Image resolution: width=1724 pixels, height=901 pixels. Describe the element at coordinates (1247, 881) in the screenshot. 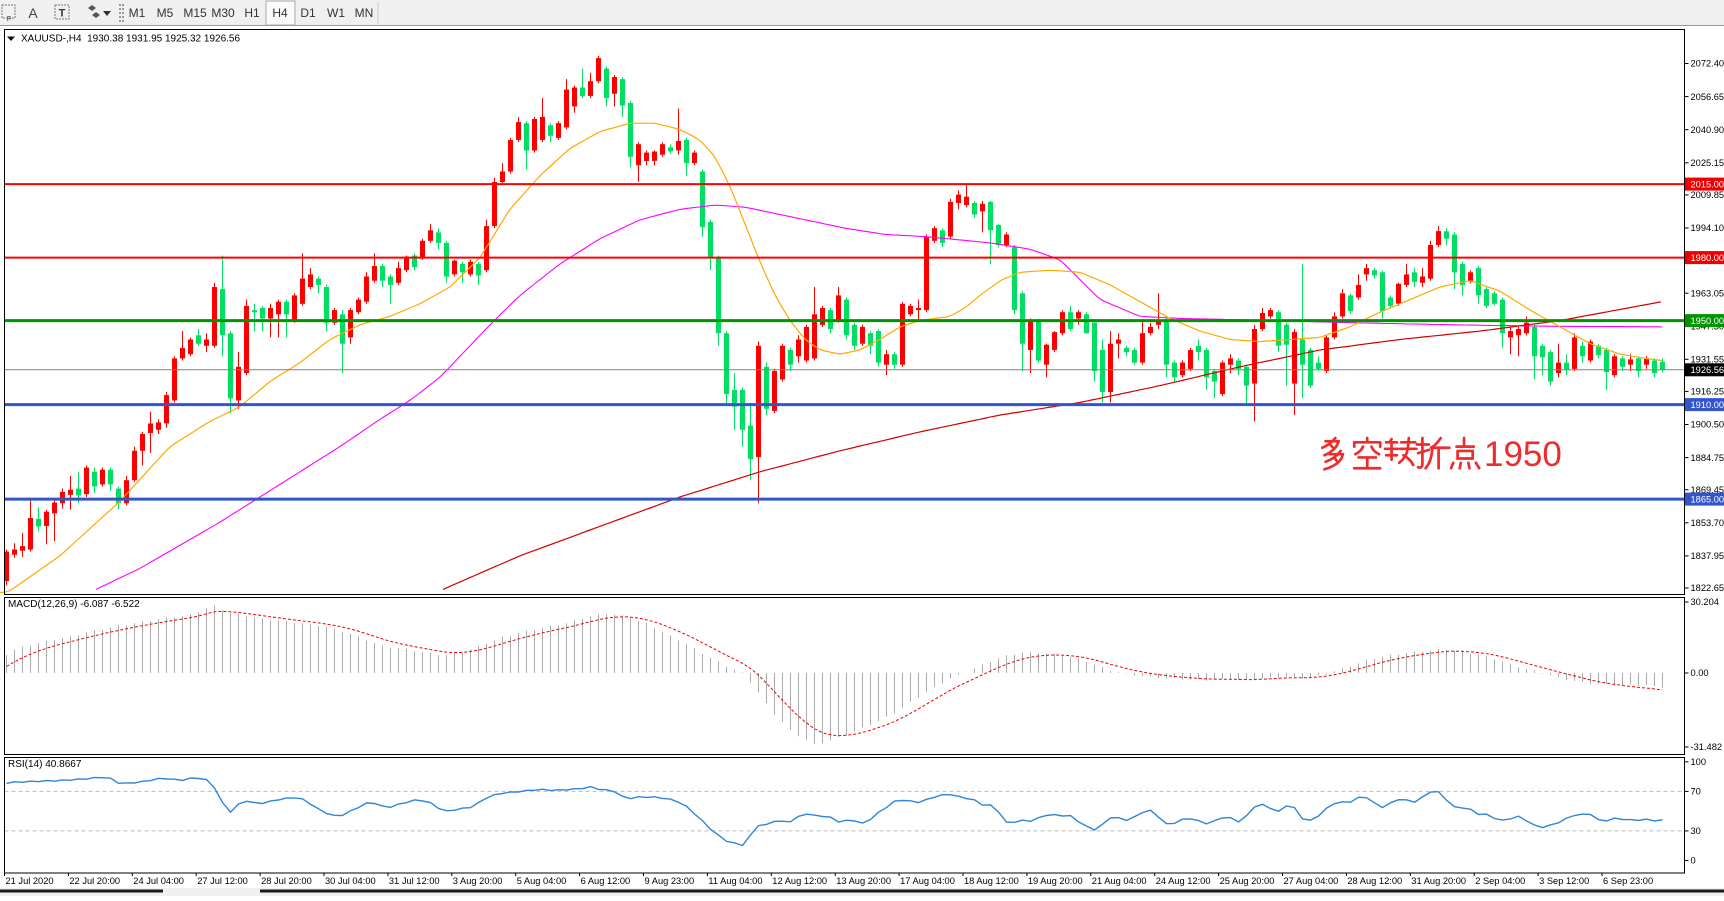

I see `svg-text: 25 Aug 20:00` at that location.